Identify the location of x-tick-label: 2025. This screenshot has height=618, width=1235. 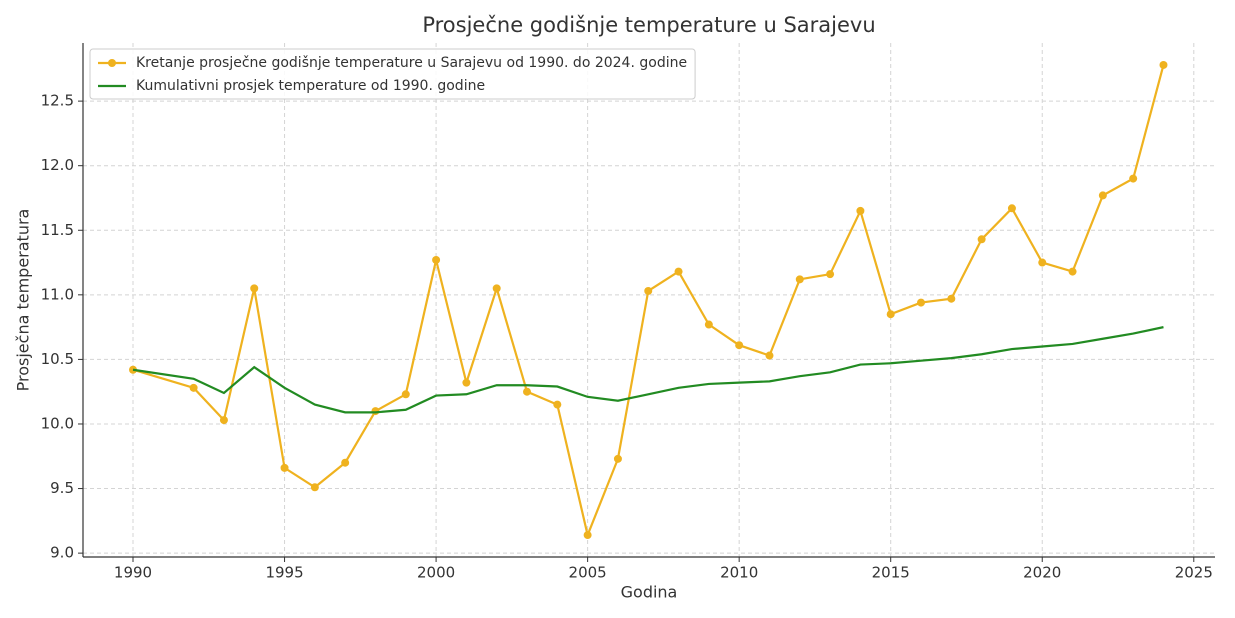
(1194, 573).